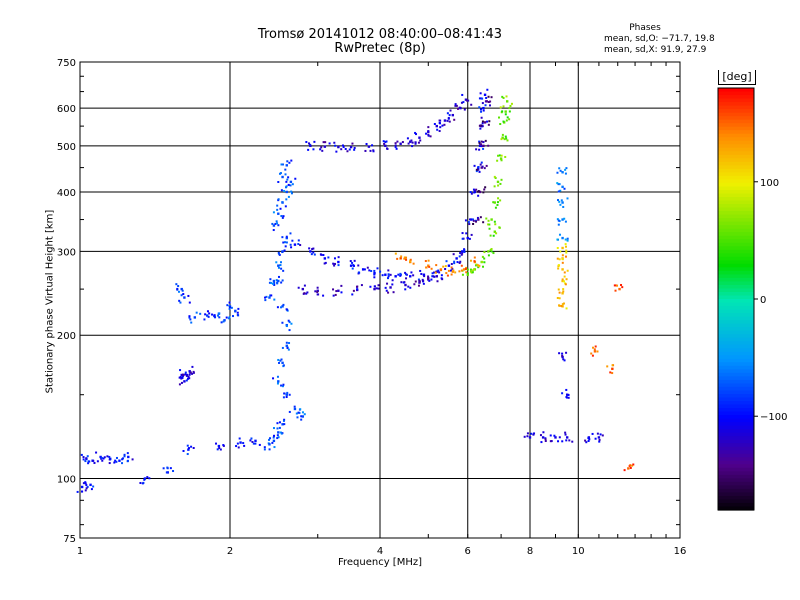 The width and height of the screenshot is (800, 600). What do you see at coordinates (468, 551) in the screenshot?
I see `x-tick-label: 6` at bounding box center [468, 551].